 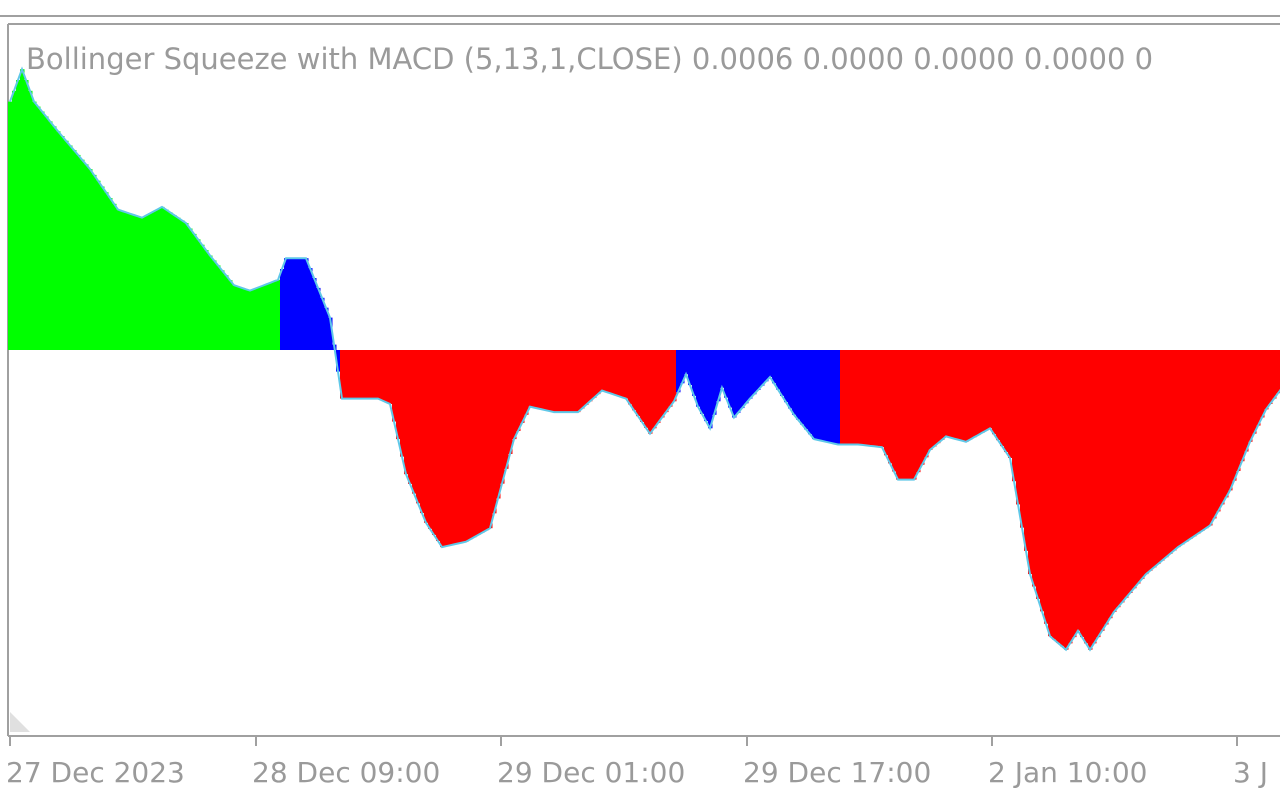 I want to click on resize-handle-icon, so click(x=20, y=722).